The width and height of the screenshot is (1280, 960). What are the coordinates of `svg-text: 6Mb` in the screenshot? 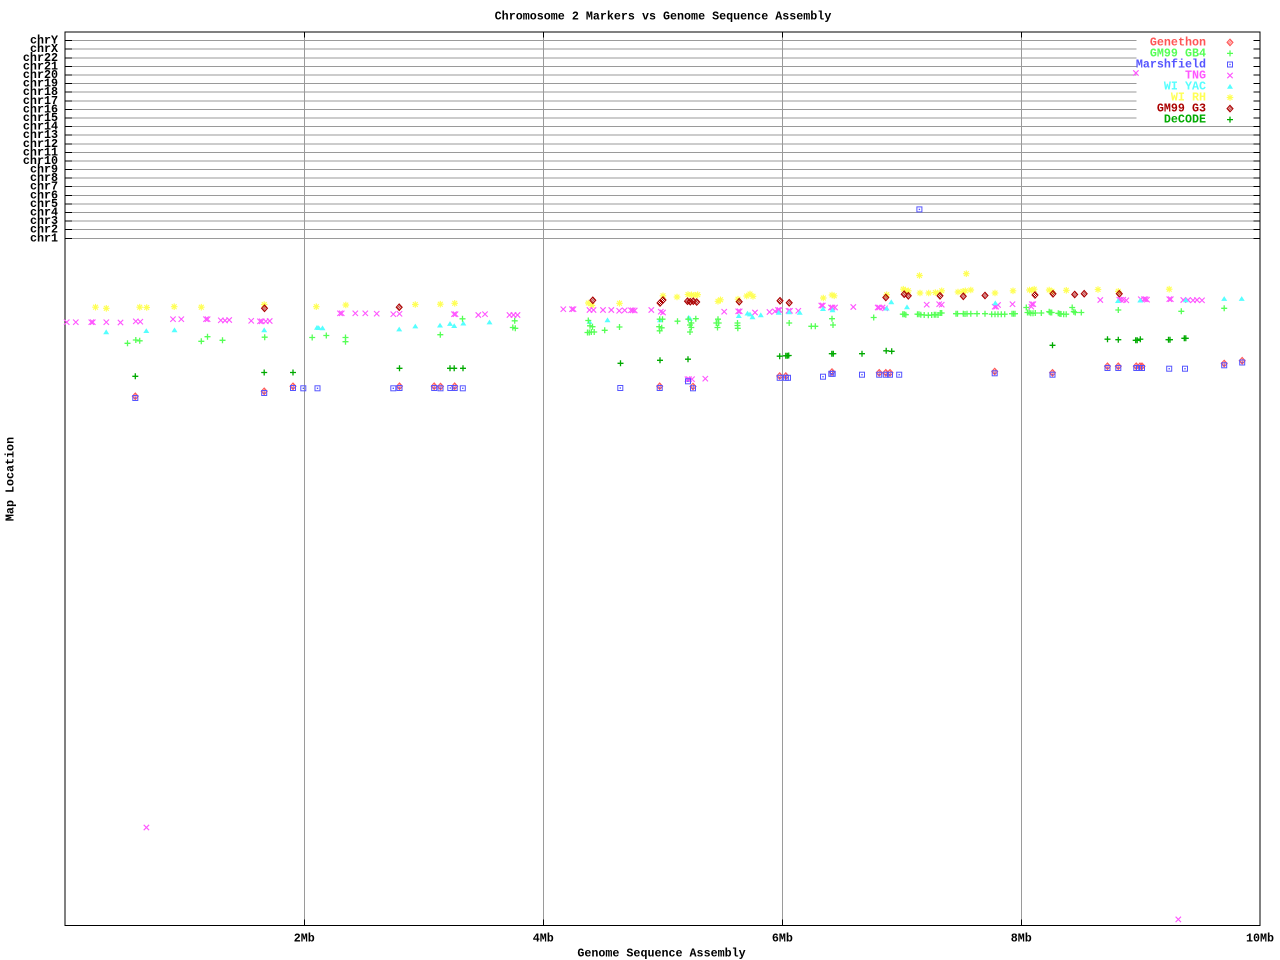 It's located at (782, 939).